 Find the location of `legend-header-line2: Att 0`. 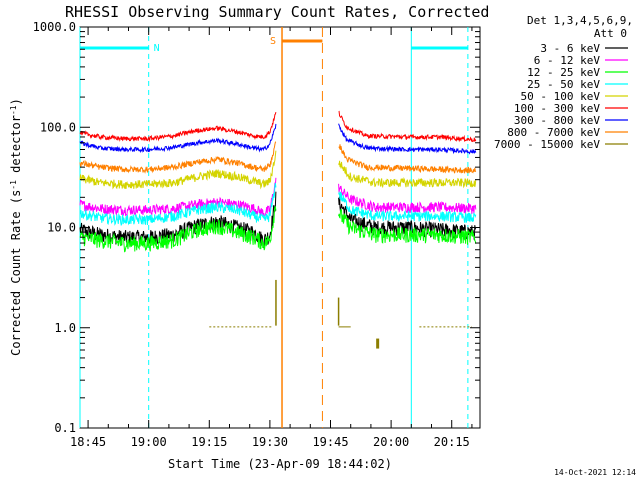

legend-header-line2: Att 0 is located at coordinates (610, 33).